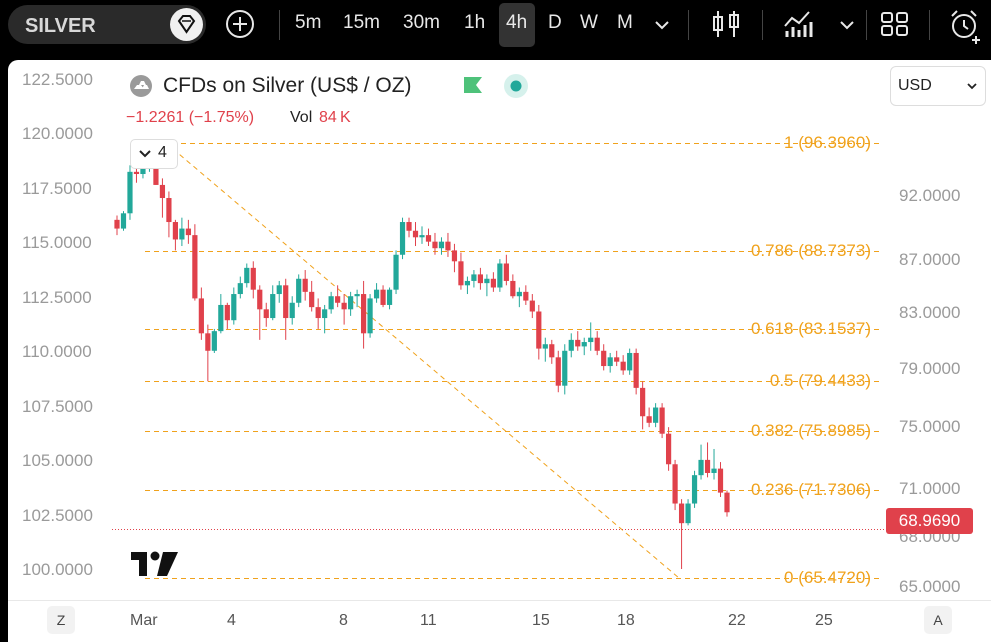  Describe the element at coordinates (154, 154) in the screenshot. I see `indicators-collapse-button: 4` at that location.